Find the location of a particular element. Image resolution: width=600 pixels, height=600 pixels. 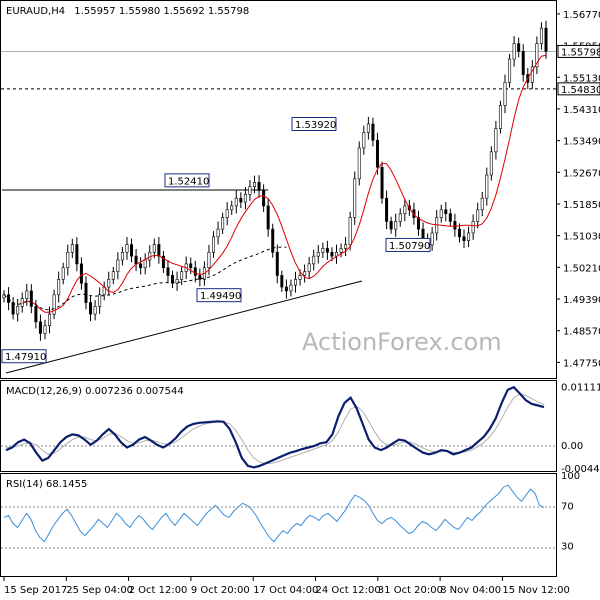

ohlc-readout: 1.55957 1.55980 1.55692 1.55798 is located at coordinates (161, 11).